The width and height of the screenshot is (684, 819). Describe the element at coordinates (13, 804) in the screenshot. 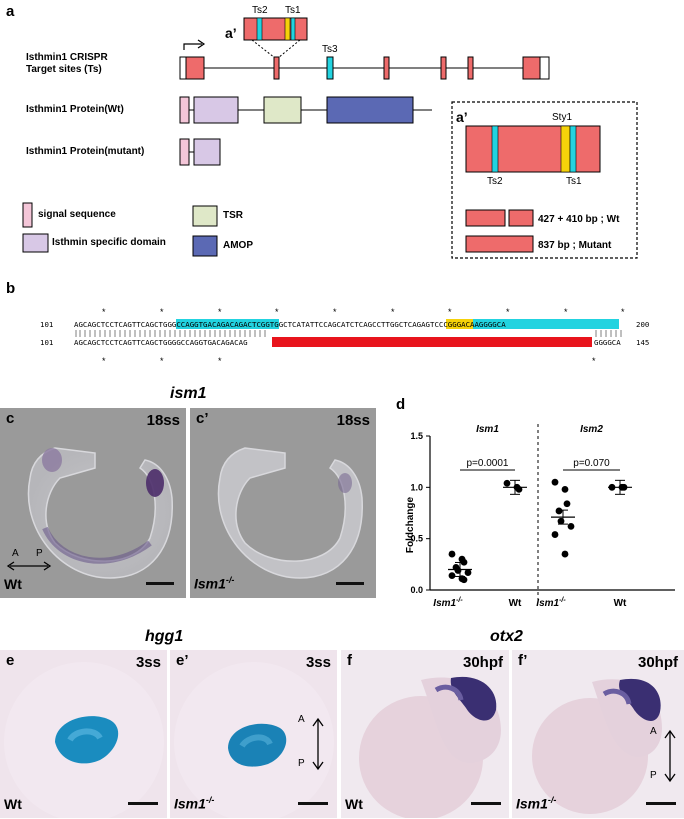

I see `e-genotype: Wt` at that location.